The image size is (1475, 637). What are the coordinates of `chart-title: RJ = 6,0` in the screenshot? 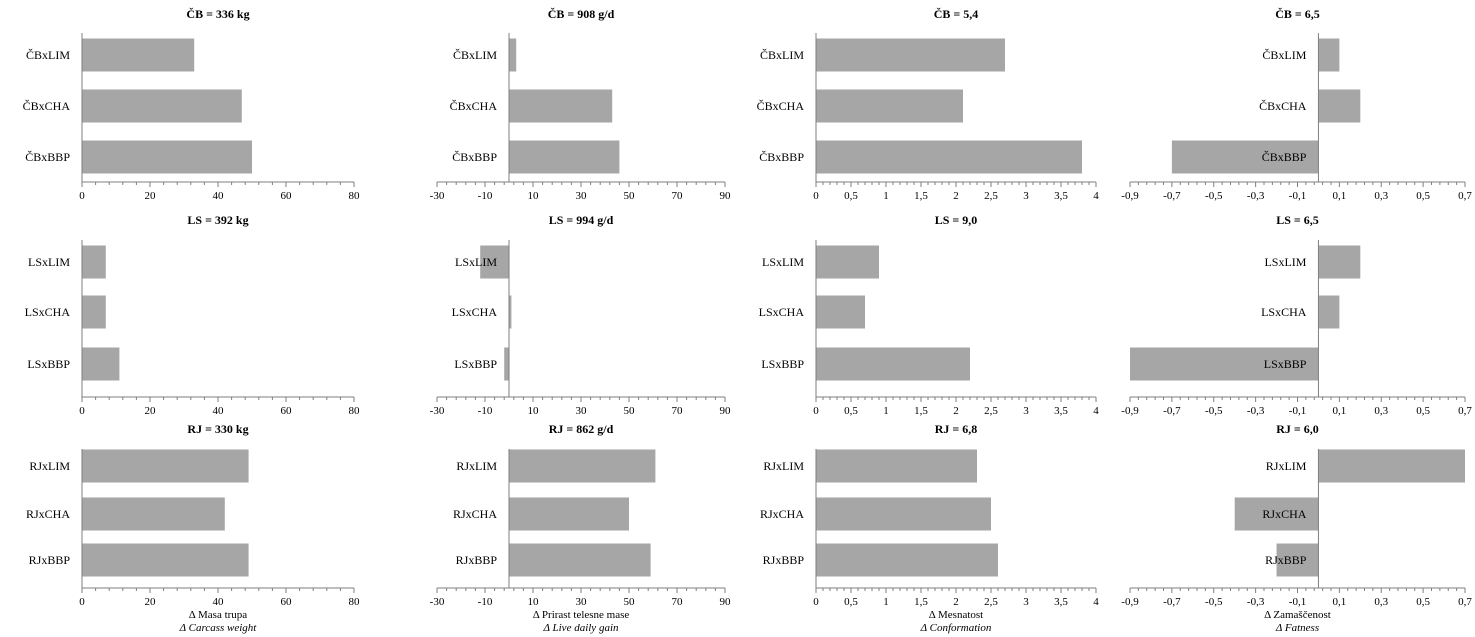 It's located at (1297, 429).